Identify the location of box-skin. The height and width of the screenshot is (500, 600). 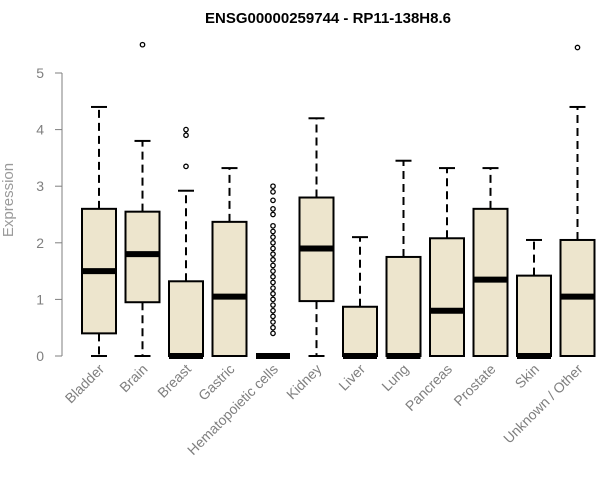
(534, 298).